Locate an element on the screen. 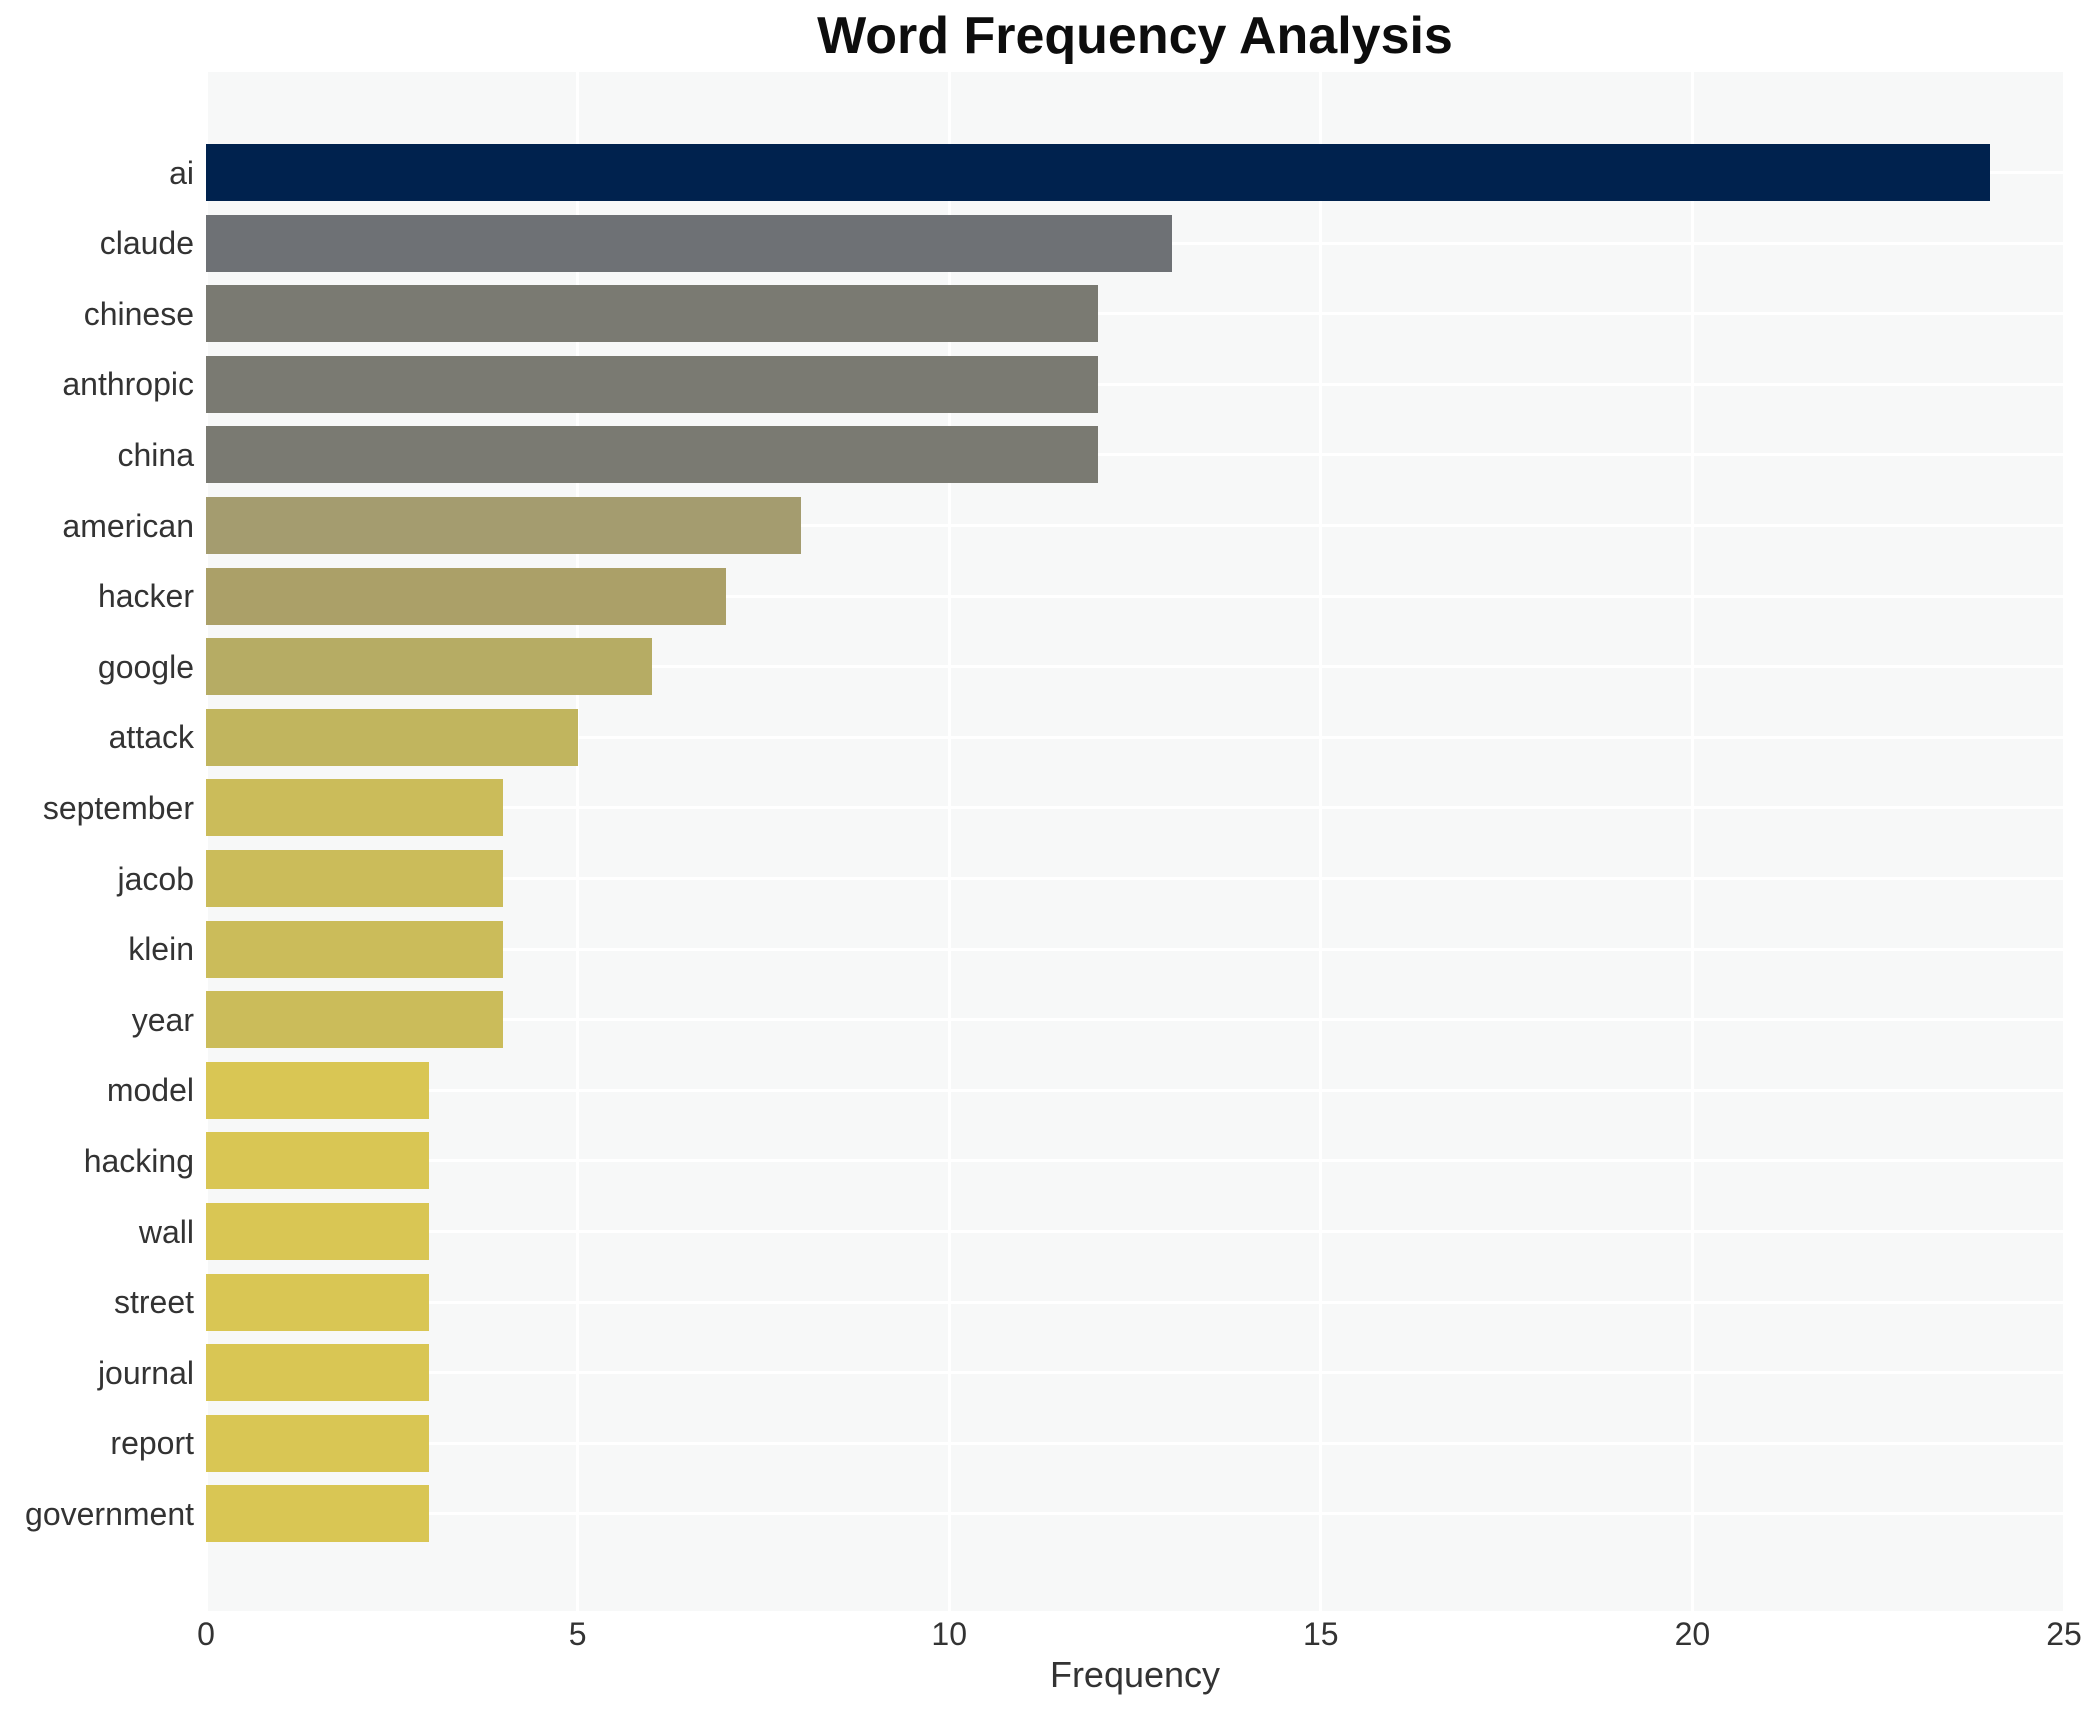  bar-american is located at coordinates (503, 525).